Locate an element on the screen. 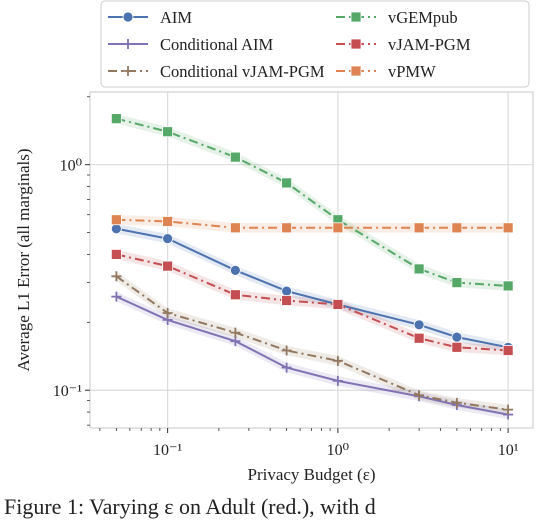  legend-item-vjam-pgm: vJAM-PGM is located at coordinates (403, 44).